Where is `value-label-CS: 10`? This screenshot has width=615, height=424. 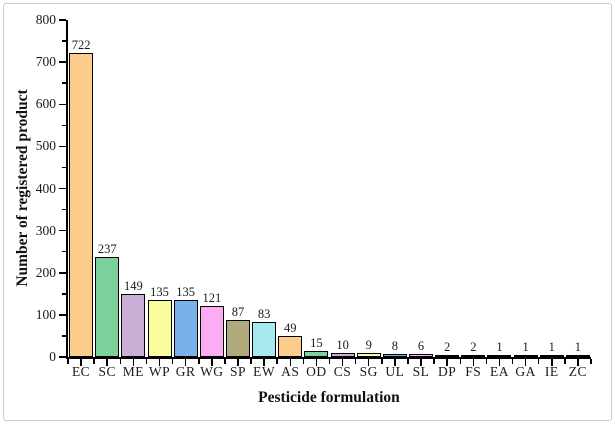 value-label-CS: 10 is located at coordinates (342, 345).